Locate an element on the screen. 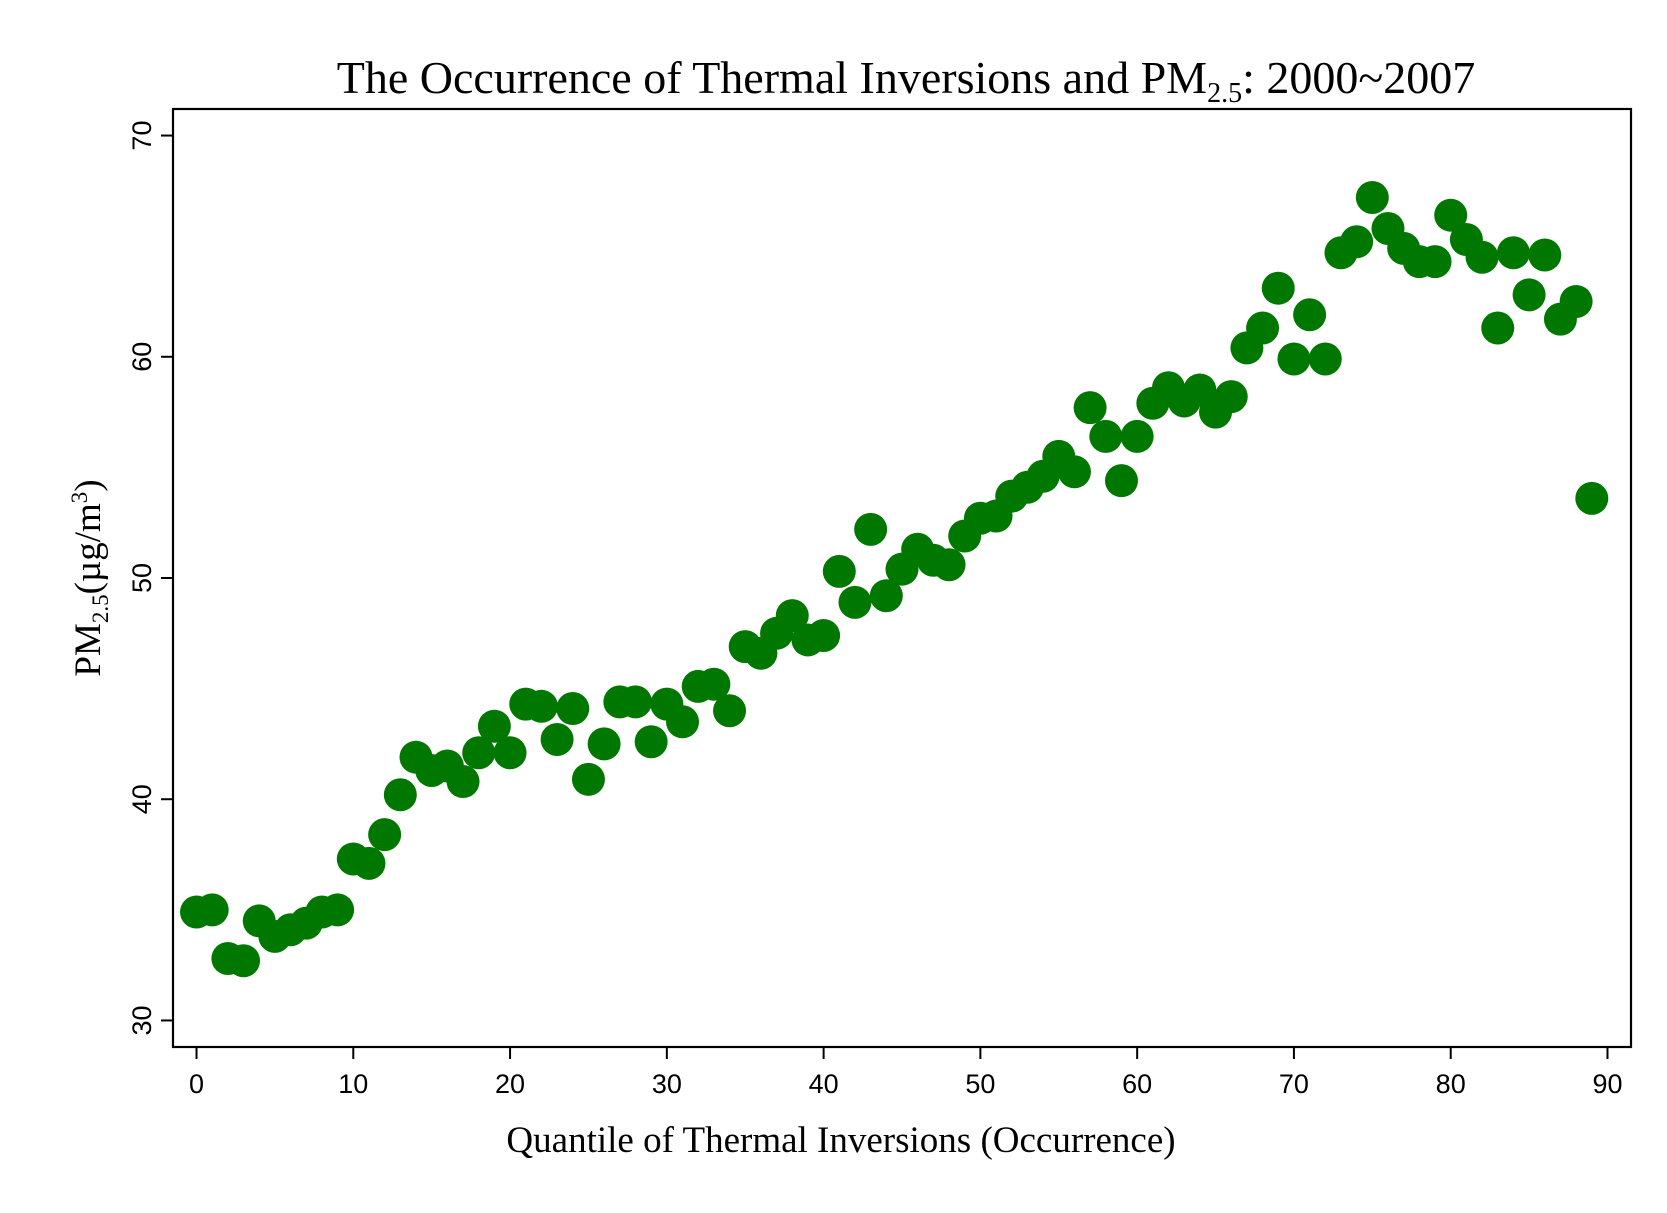 This screenshot has width=1667, height=1213. x-tick-label: 60 is located at coordinates (1137, 1084).